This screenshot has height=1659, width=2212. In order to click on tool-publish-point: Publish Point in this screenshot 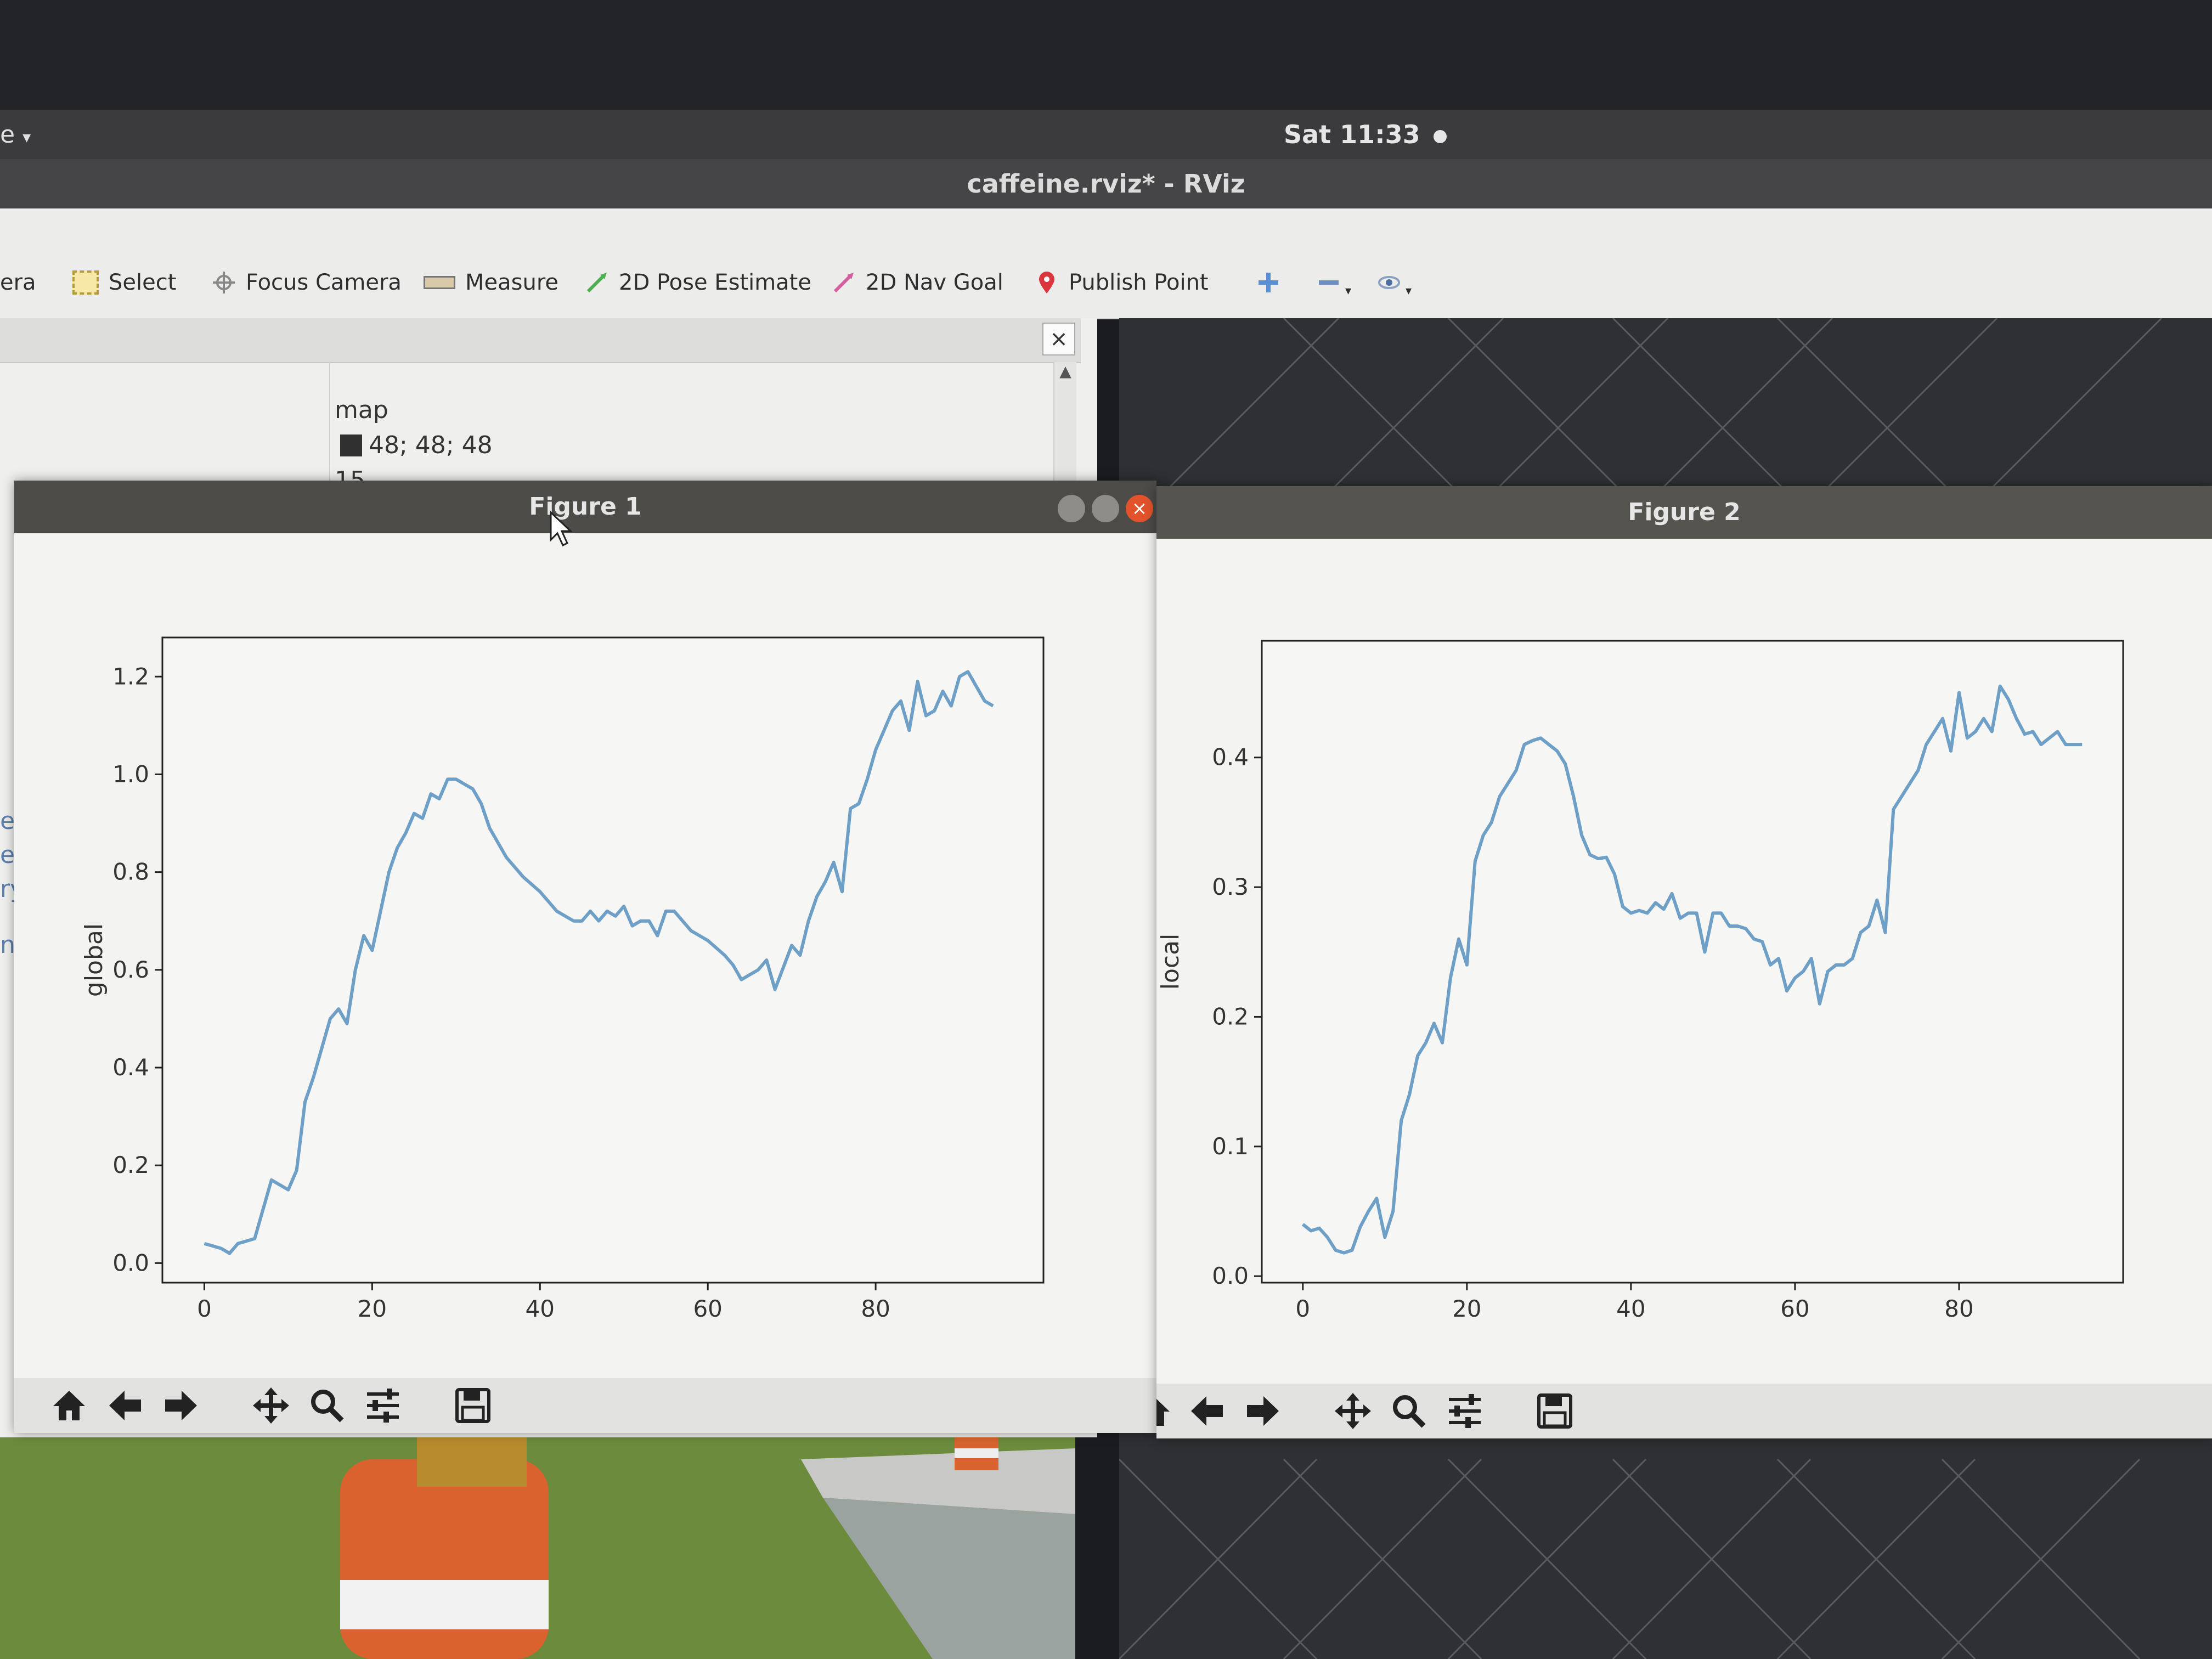, I will do `click(1122, 282)`.